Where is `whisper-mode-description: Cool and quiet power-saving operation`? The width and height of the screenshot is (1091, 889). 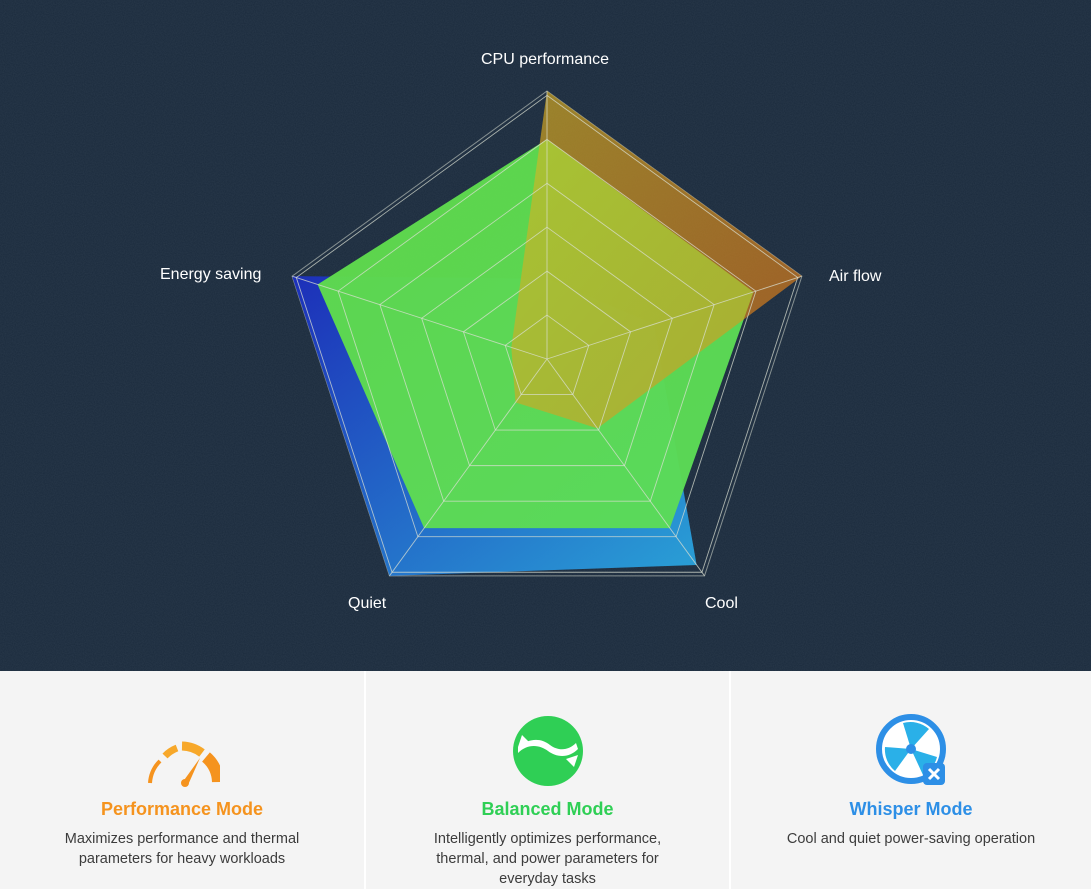 whisper-mode-description: Cool and quiet power-saving operation is located at coordinates (911, 839).